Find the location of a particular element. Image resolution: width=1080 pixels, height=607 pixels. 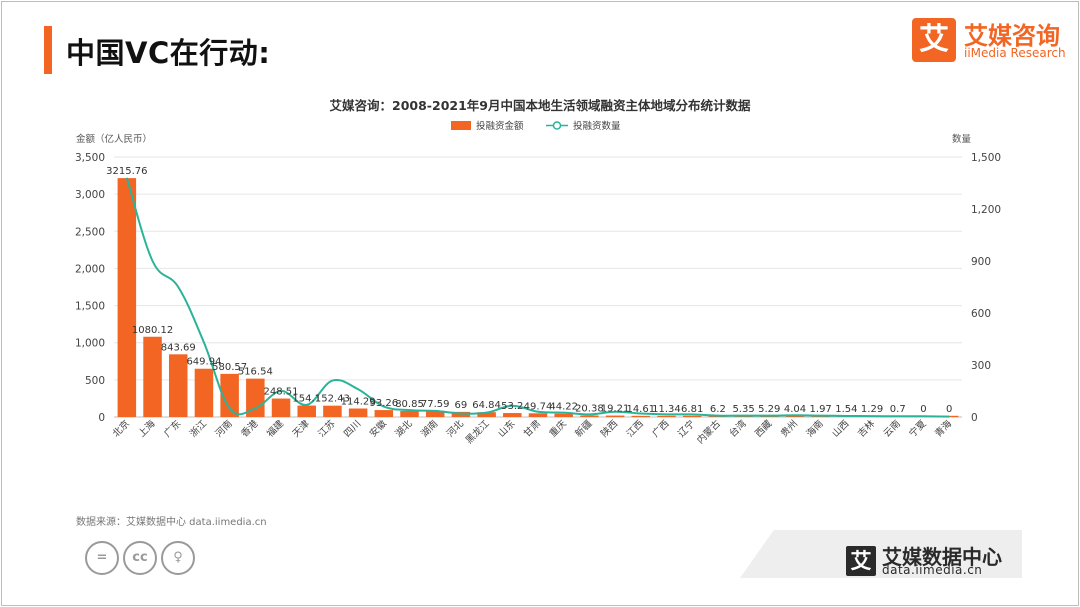

x-tick-label: 天津 is located at coordinates (302, 429).